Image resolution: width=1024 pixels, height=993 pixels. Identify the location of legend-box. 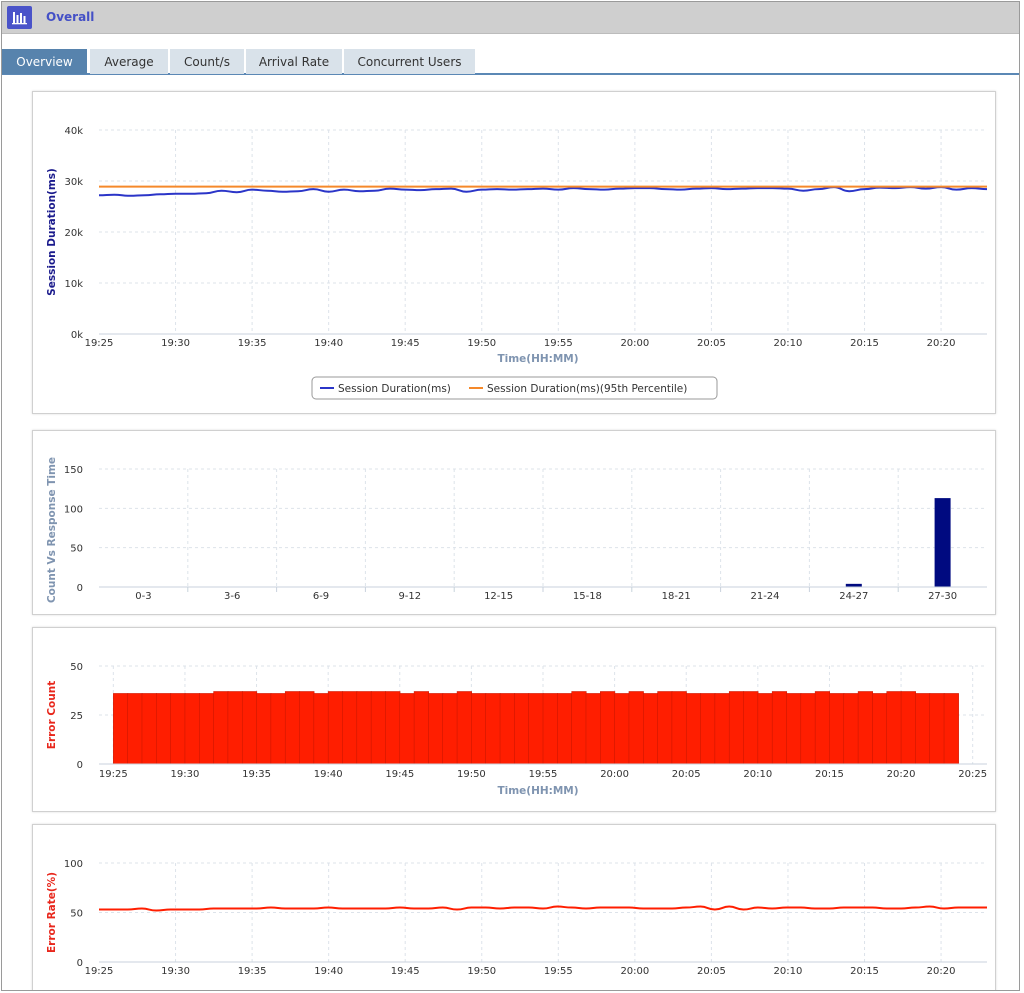
(514, 388).